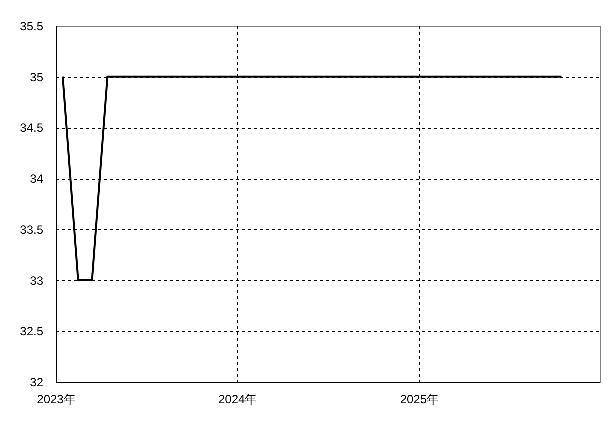 The width and height of the screenshot is (615, 424). I want to click on x-tick-label: 2025年, so click(420, 399).